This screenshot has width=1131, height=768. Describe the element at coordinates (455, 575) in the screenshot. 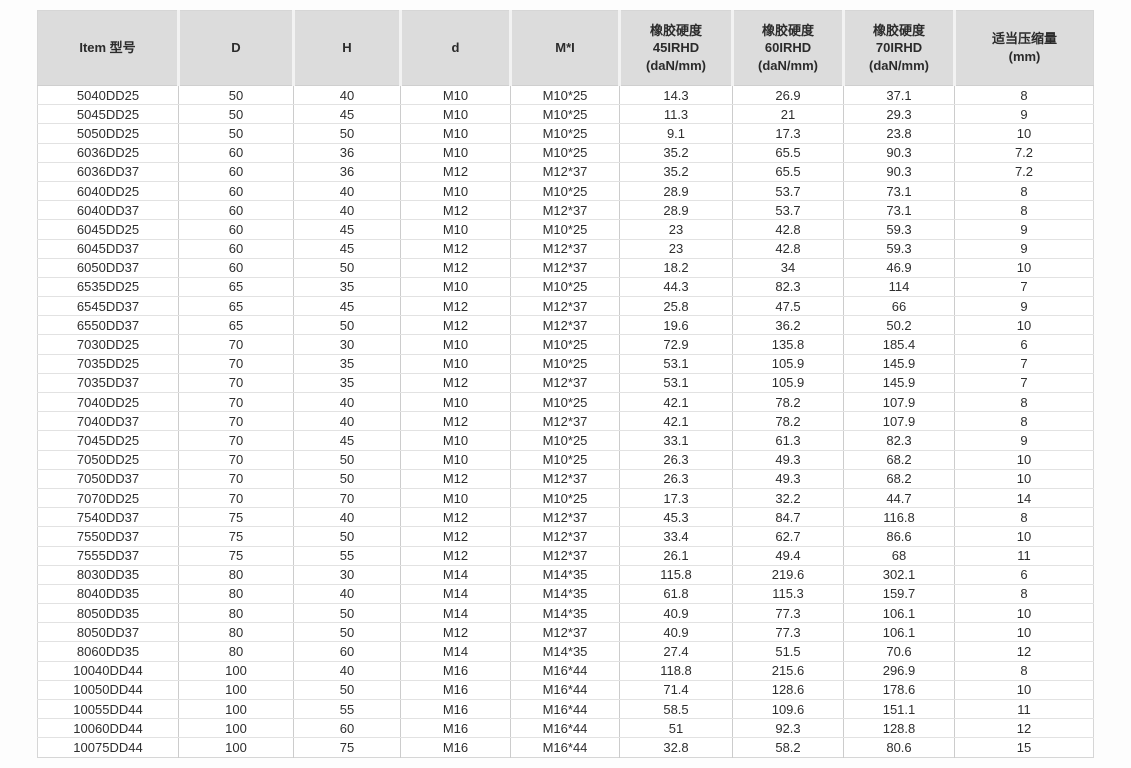

I see `cell-thread-d: M14` at that location.